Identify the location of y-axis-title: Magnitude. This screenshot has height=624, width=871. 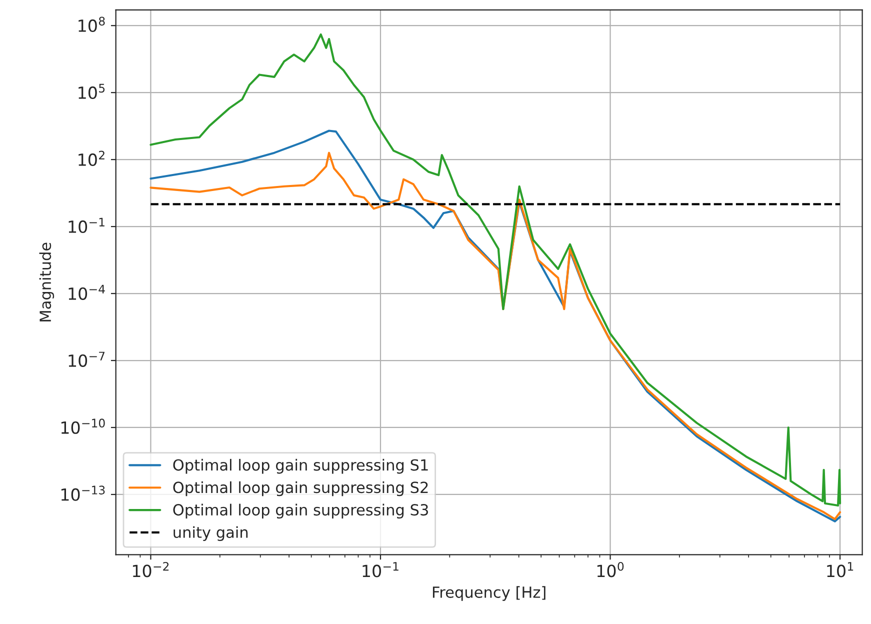
(46, 282).